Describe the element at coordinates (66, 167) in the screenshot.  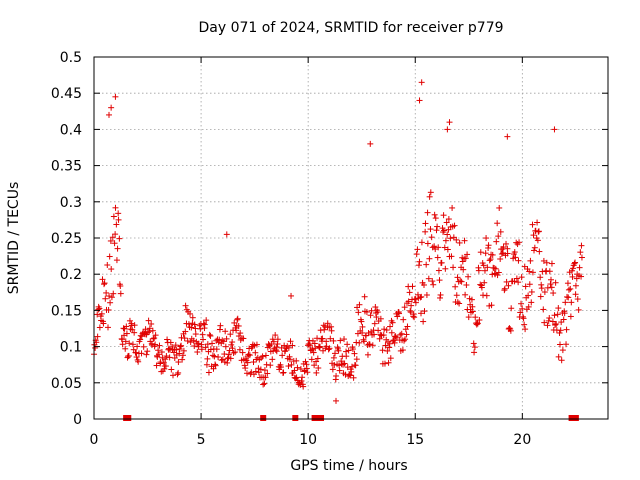
I see `y-tick-label: 0.35` at that location.